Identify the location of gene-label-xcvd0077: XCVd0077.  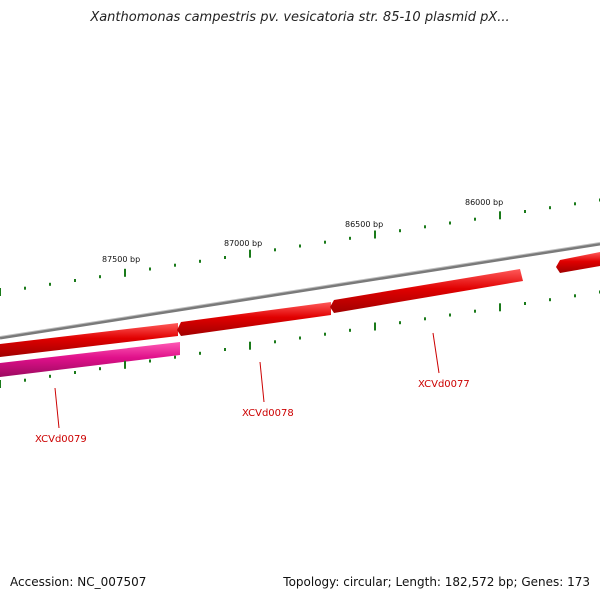
(444, 384).